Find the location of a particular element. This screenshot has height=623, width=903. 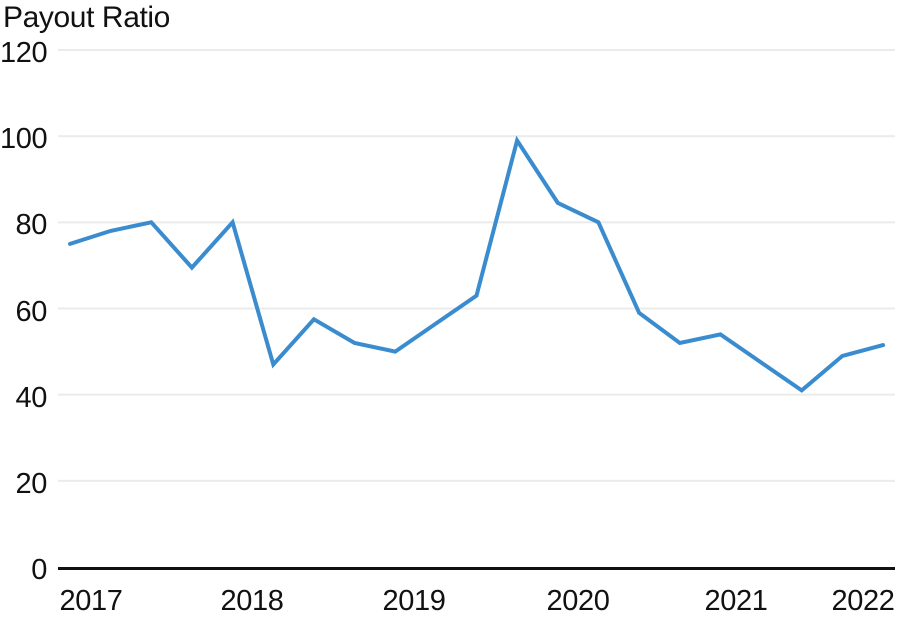

y-tick-label: 0 is located at coordinates (39, 570).